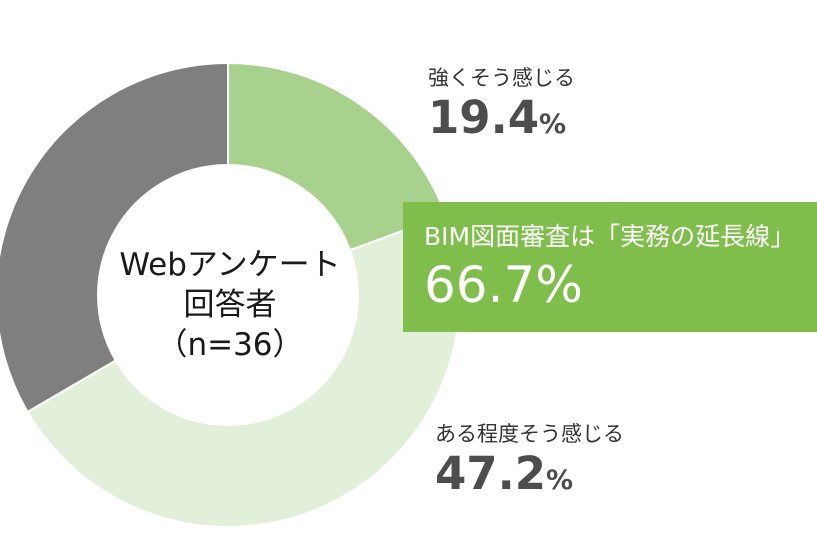 Image resolution: width=817 pixels, height=535 pixels. I want to click on center-label: Webアンケート 回答者 （n=36）, so click(230, 305).